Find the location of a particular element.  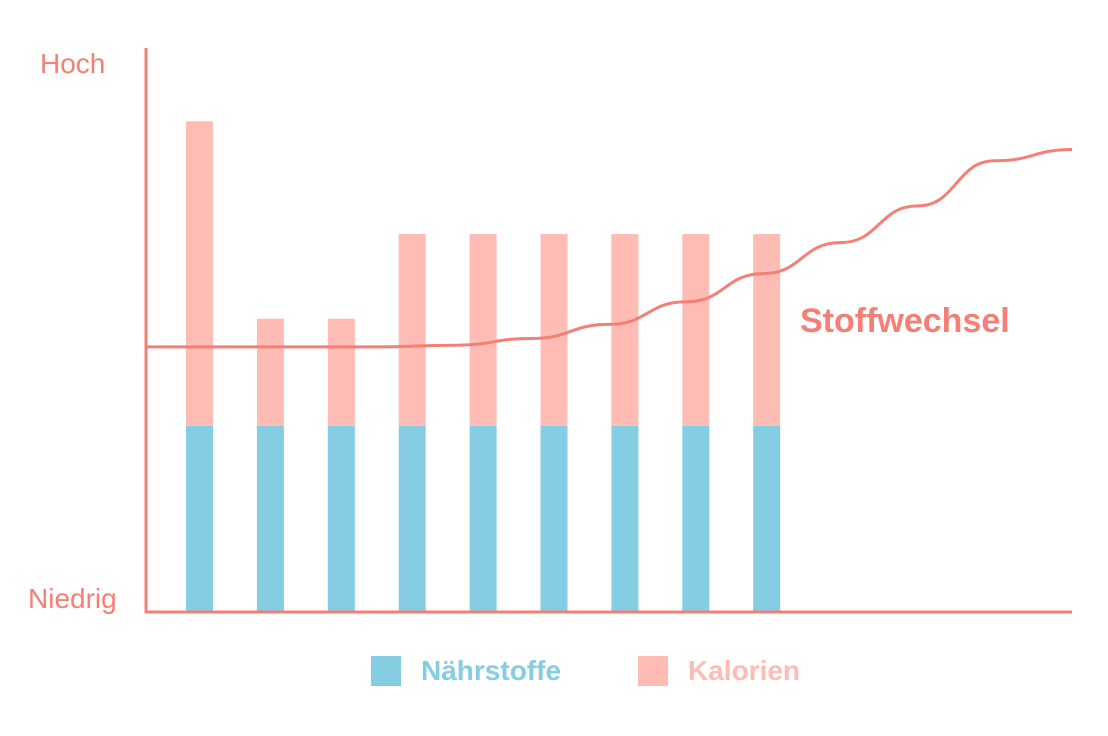

legend-swatch-naehrstoffe is located at coordinates (386, 671).